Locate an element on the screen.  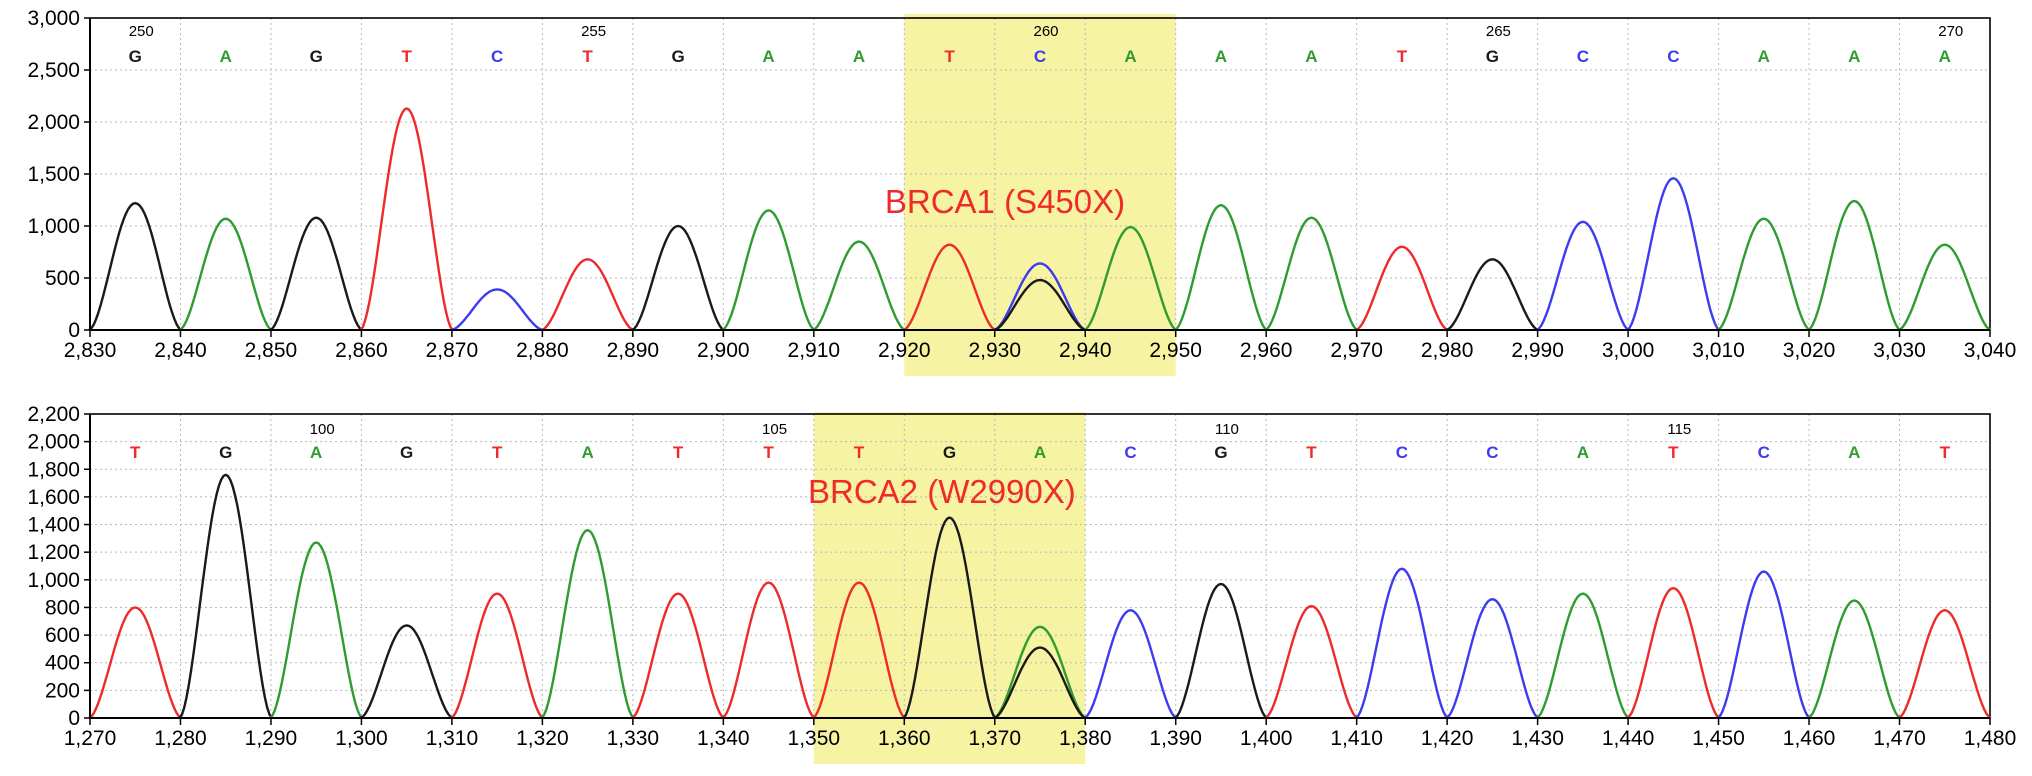
x-tick-label: 1,470 is located at coordinates (1899, 738).